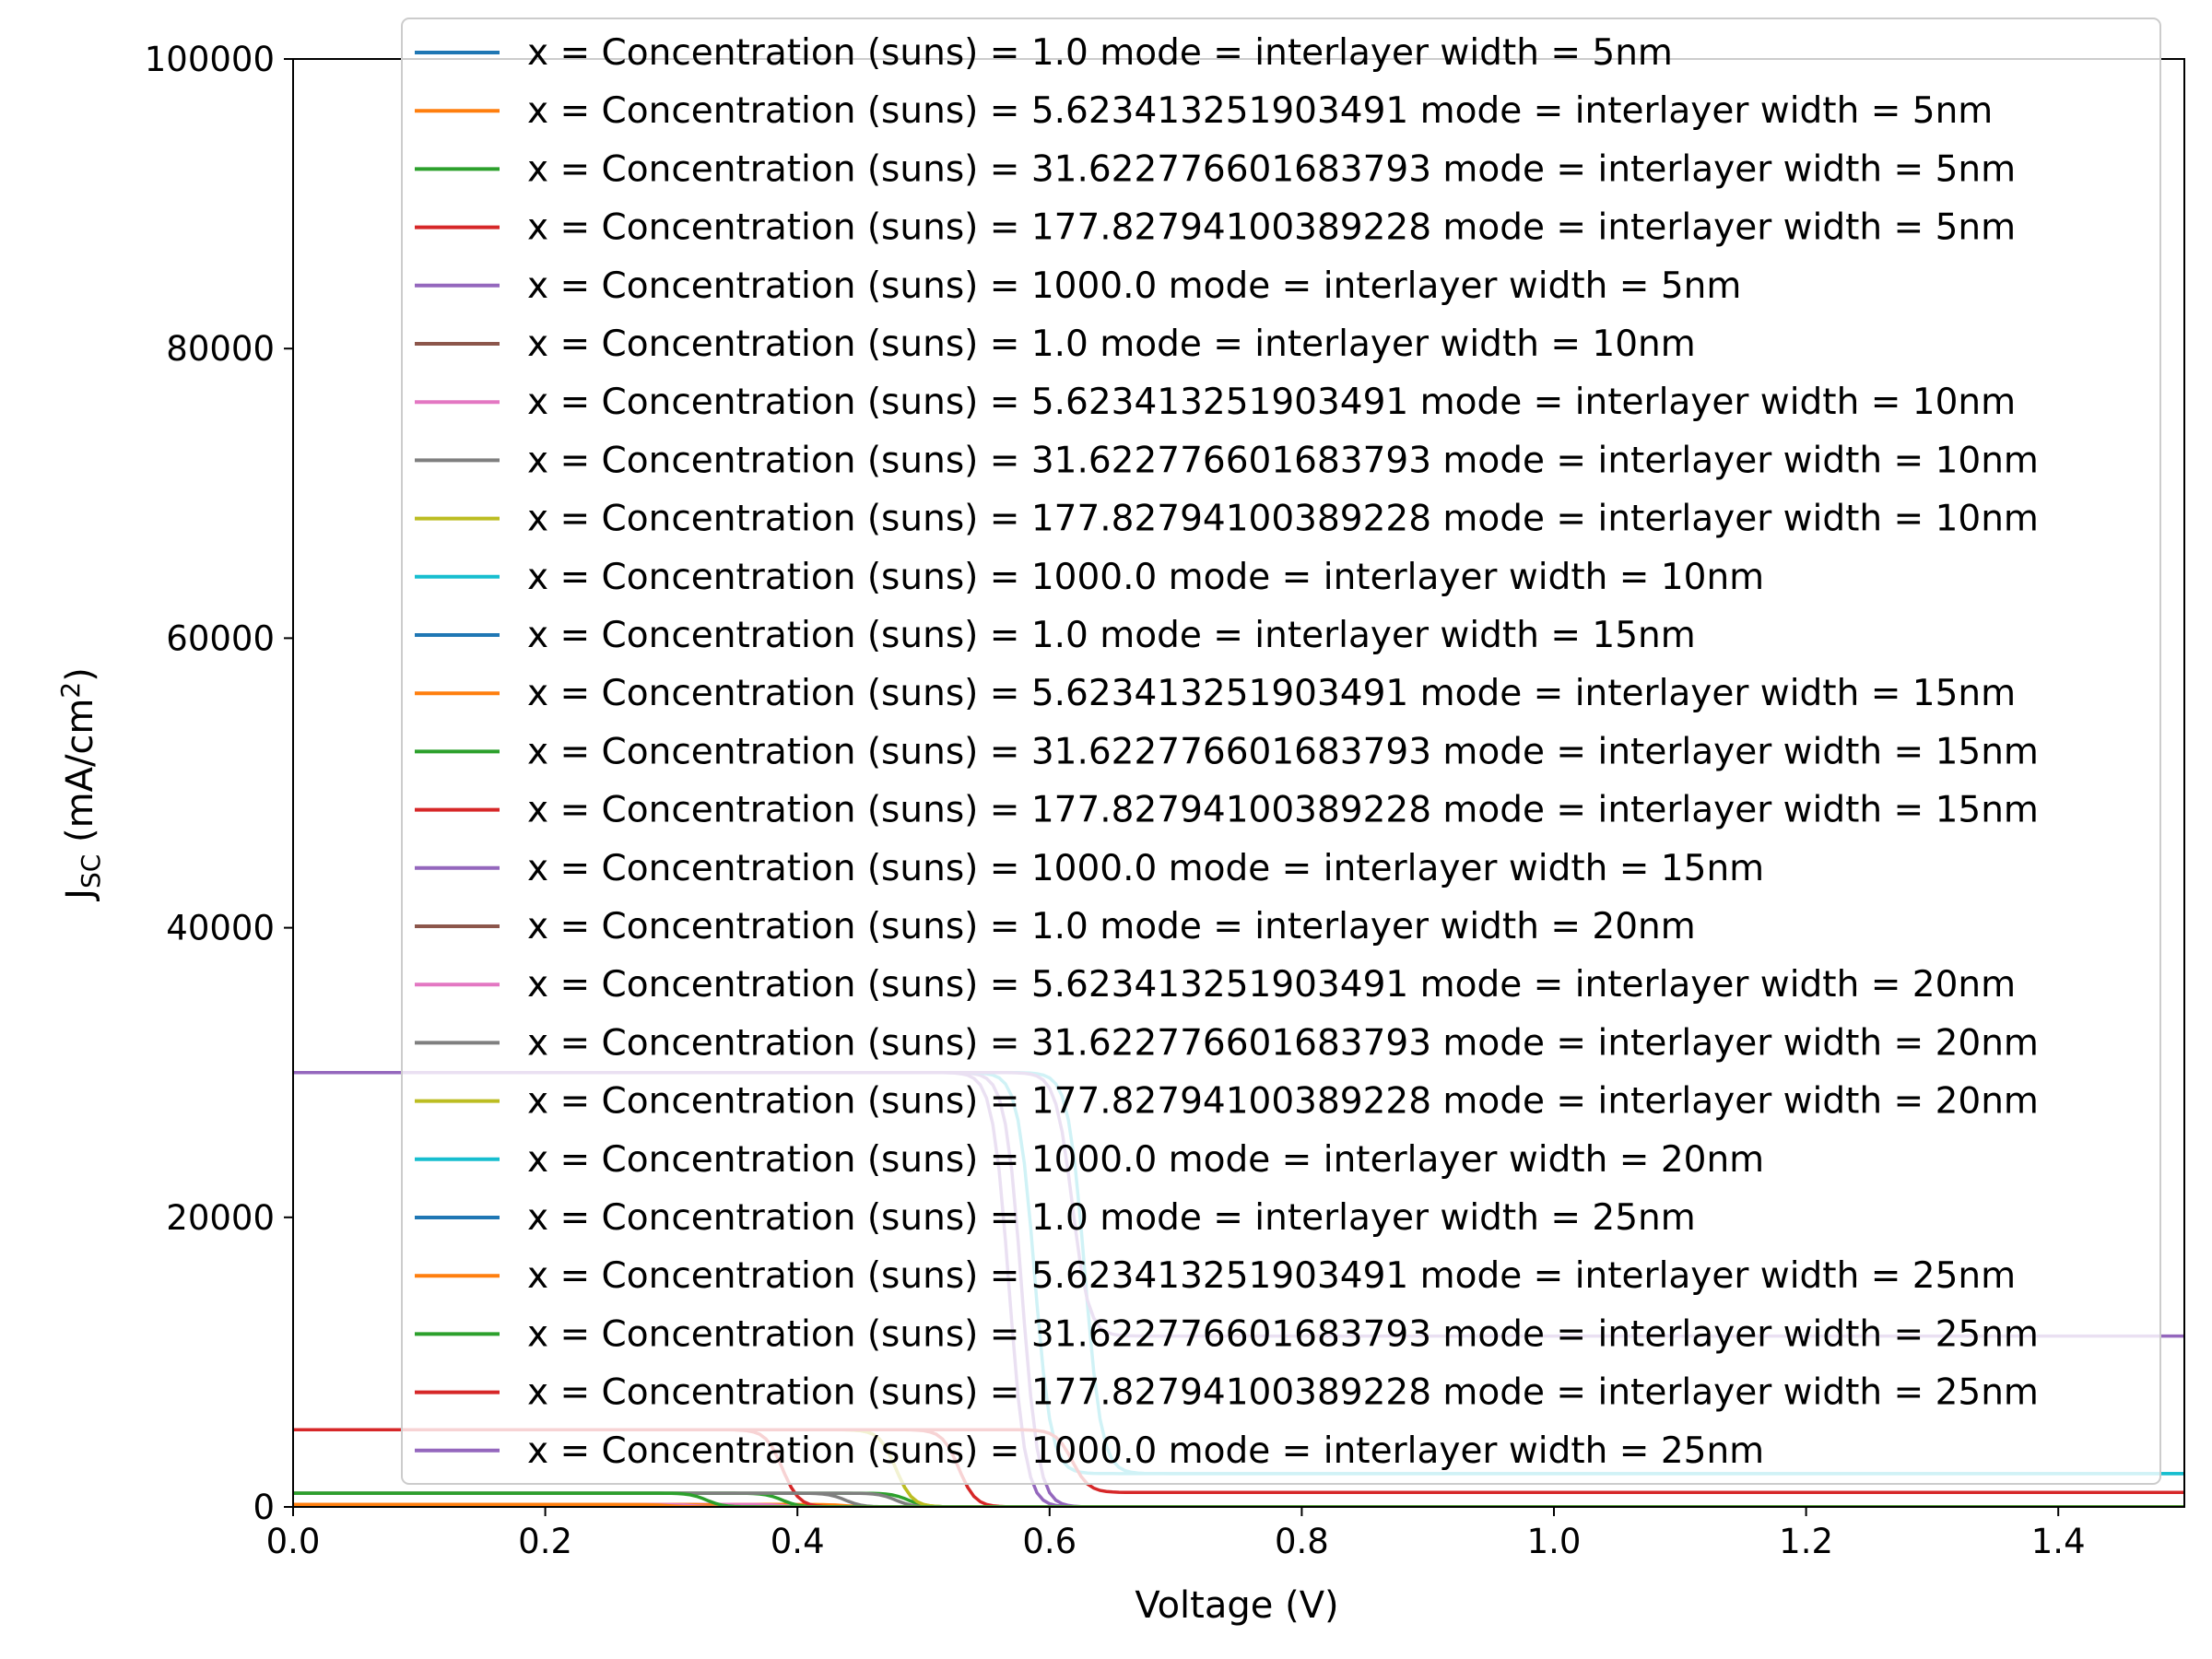 This screenshot has height=1659, width=2212. I want to click on y-tick-label: 0, so click(264, 1507).